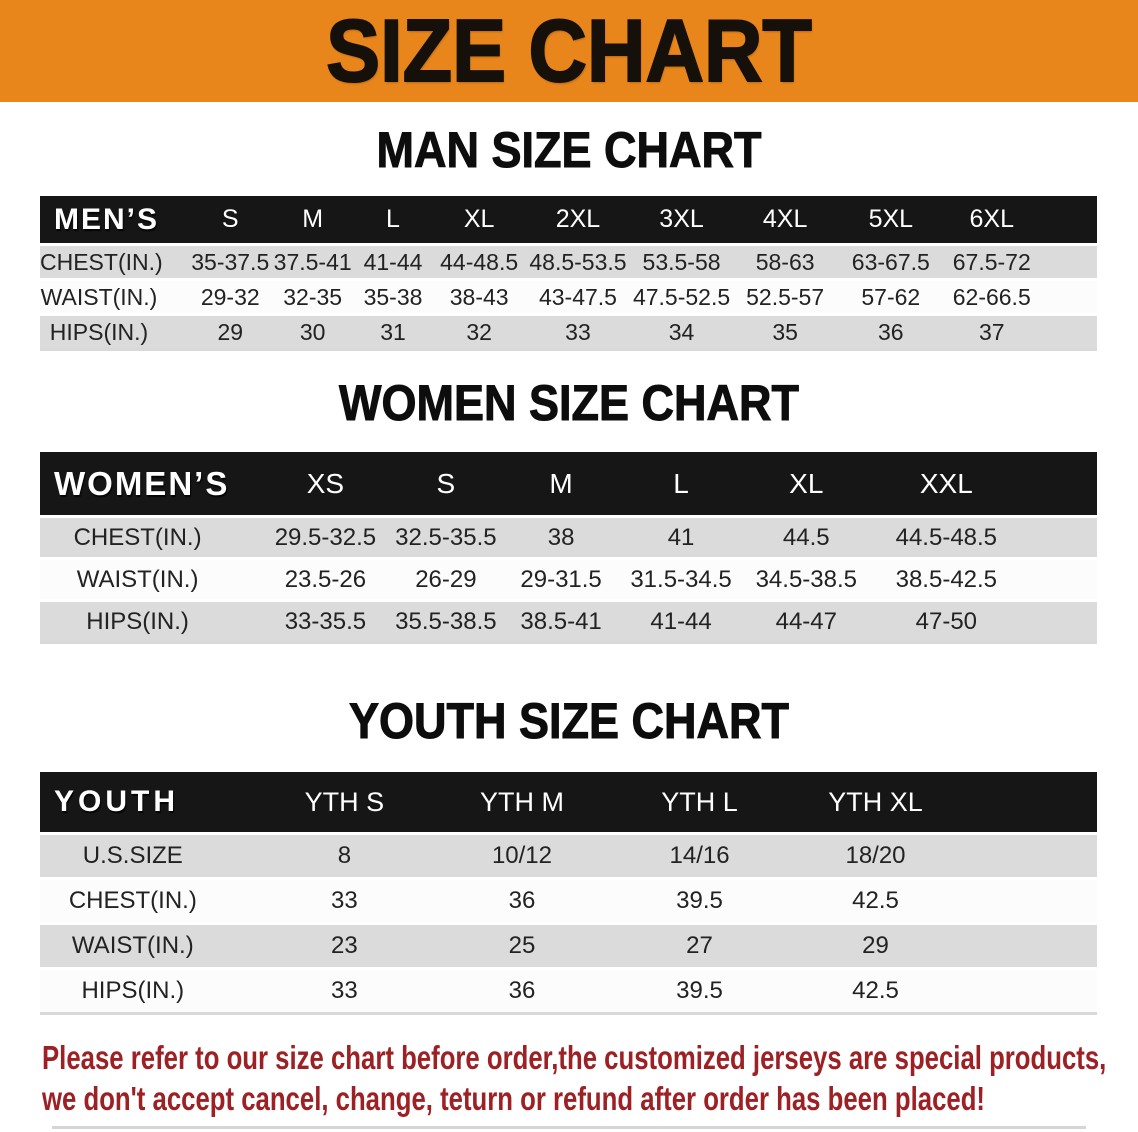  What do you see at coordinates (312, 295) in the screenshot?
I see `value-cell: 32-35` at bounding box center [312, 295].